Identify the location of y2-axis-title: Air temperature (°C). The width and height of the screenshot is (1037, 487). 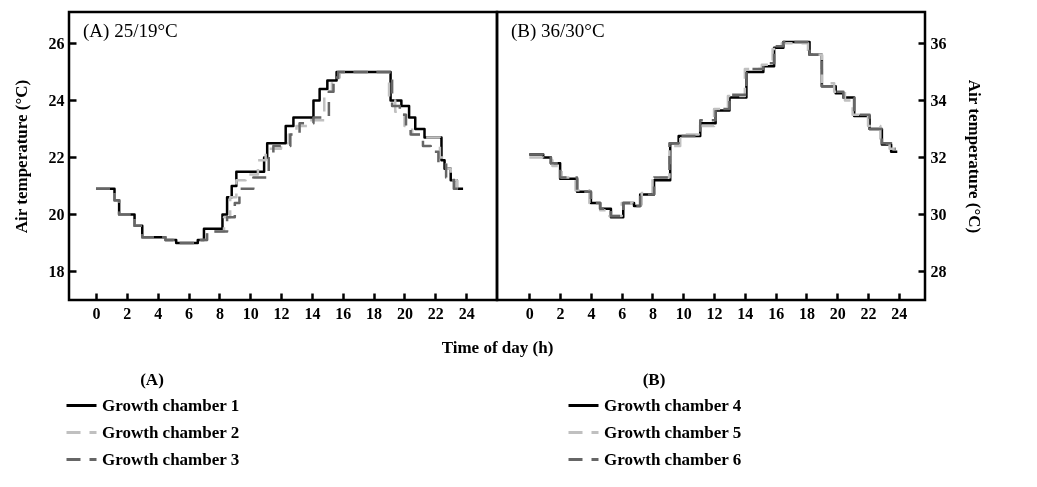
(974, 156).